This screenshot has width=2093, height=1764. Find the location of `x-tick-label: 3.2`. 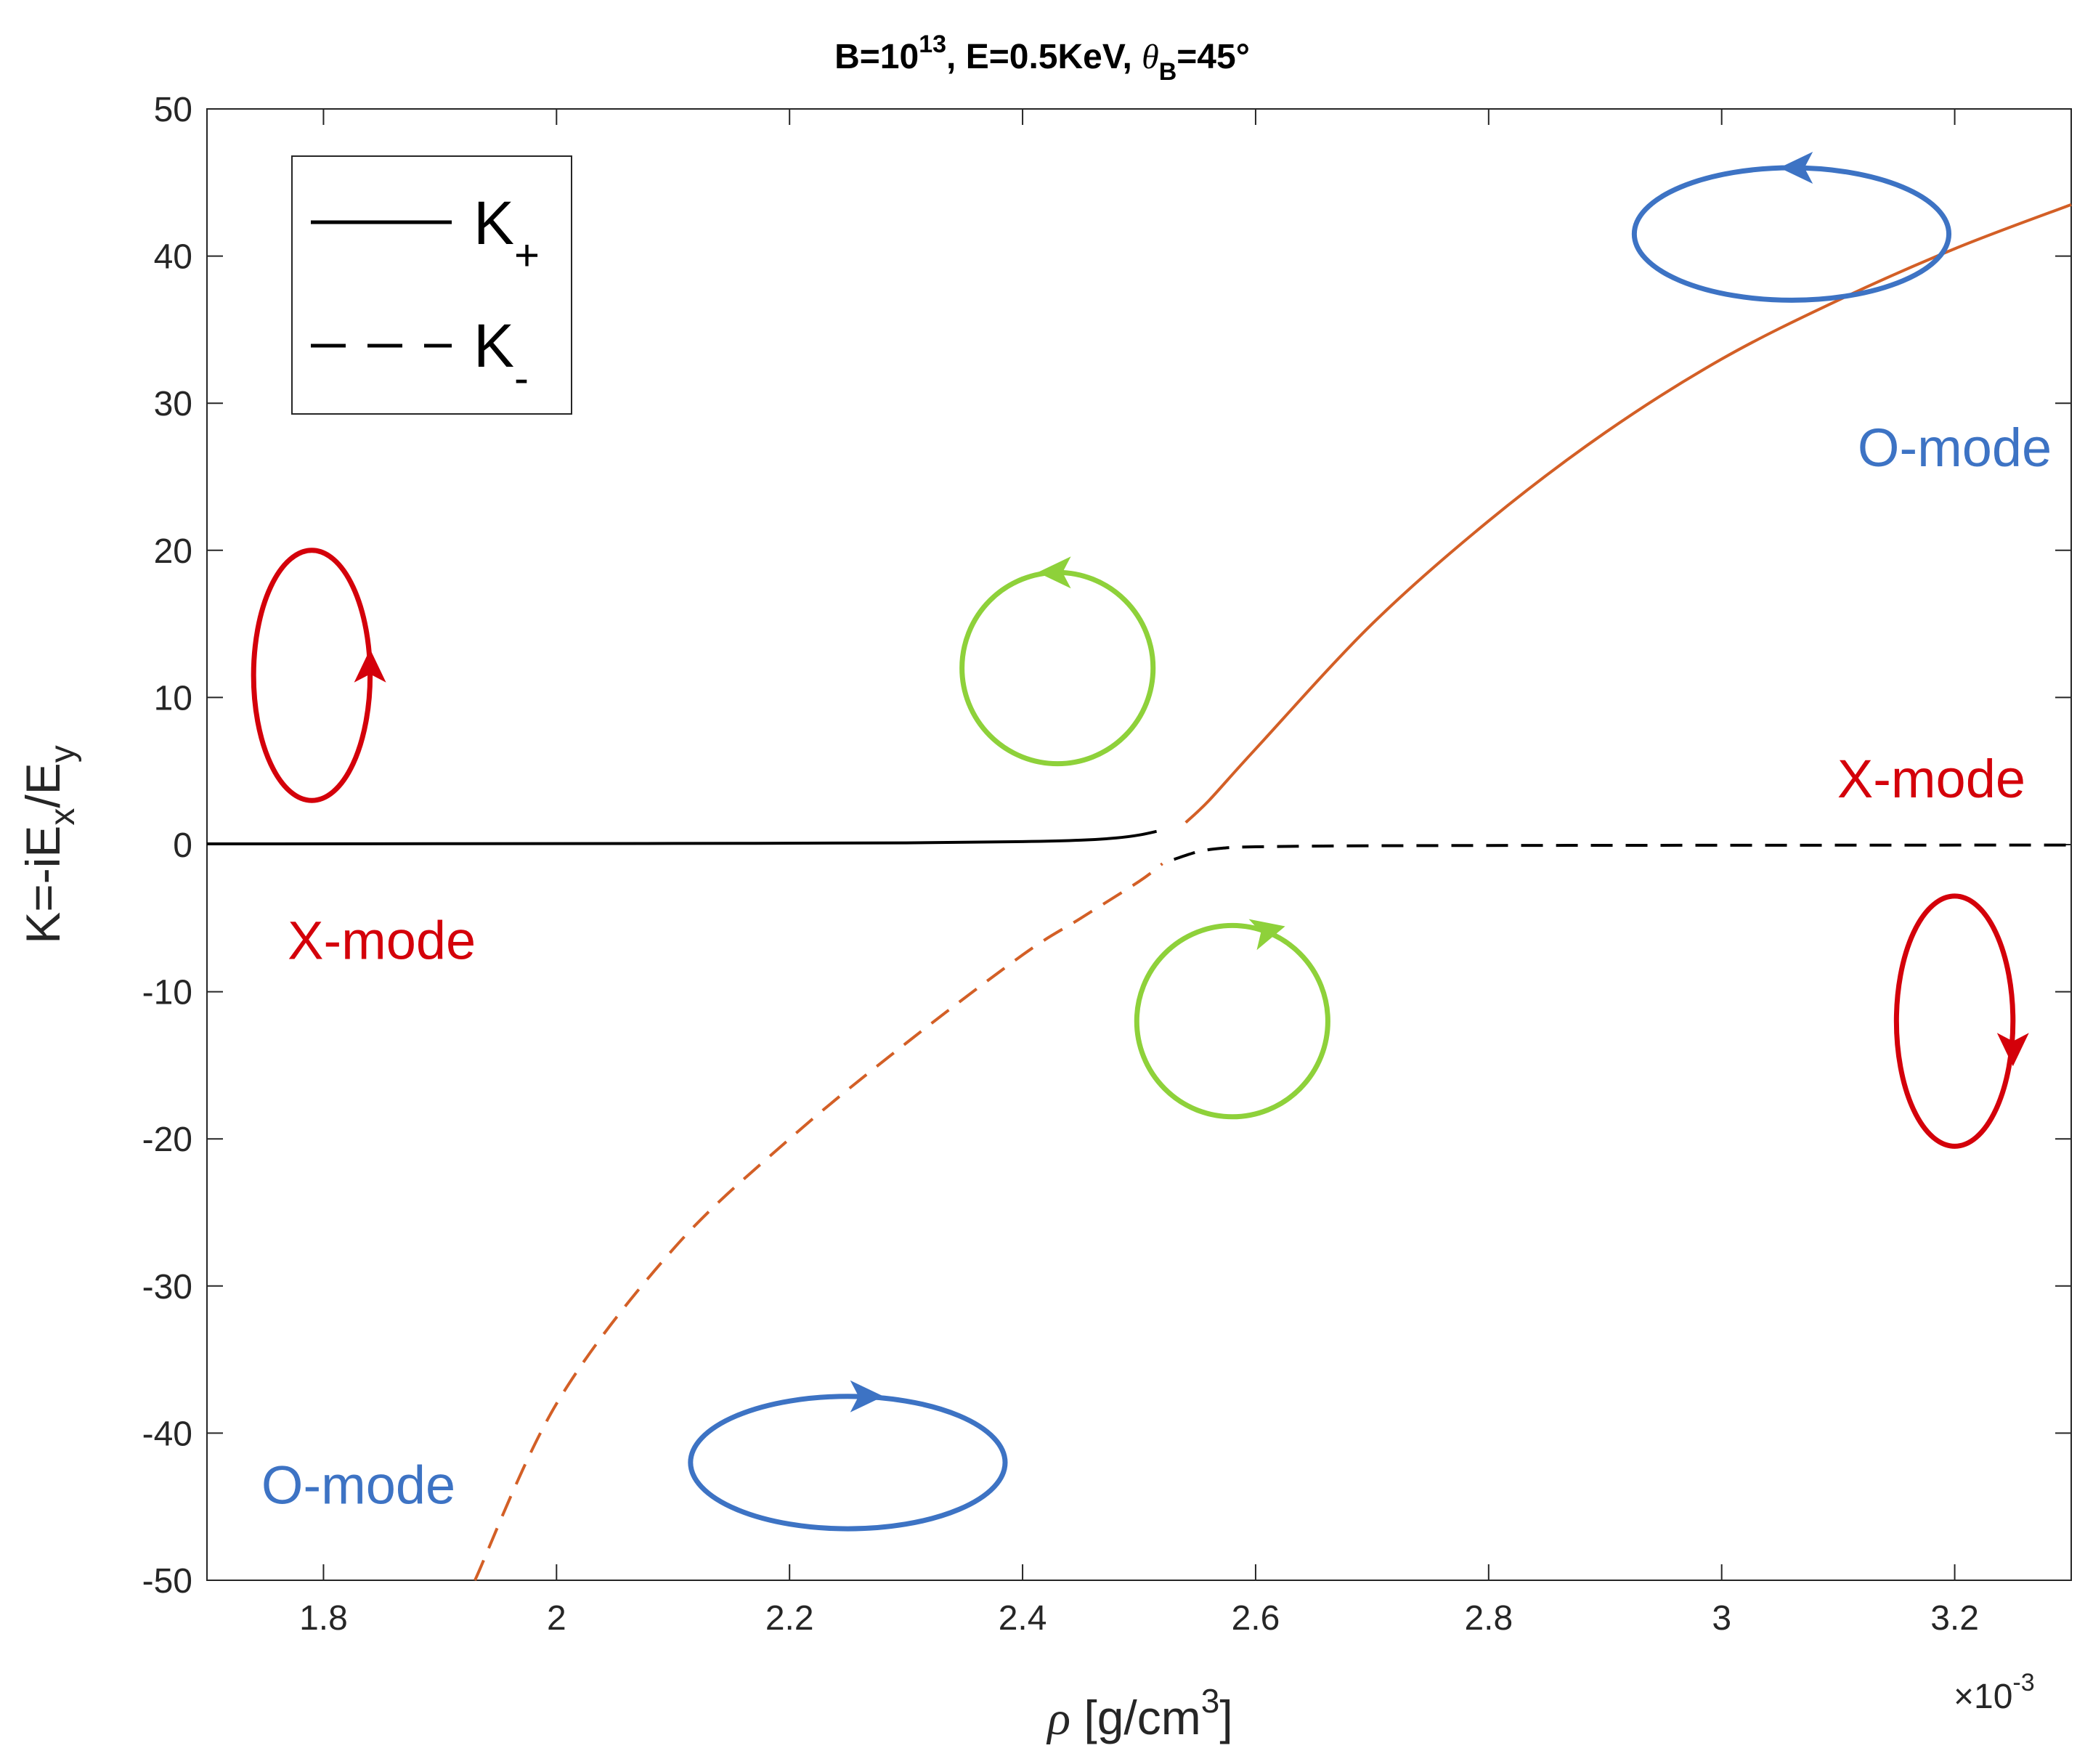

x-tick-label: 3.2 is located at coordinates (1954, 1618).